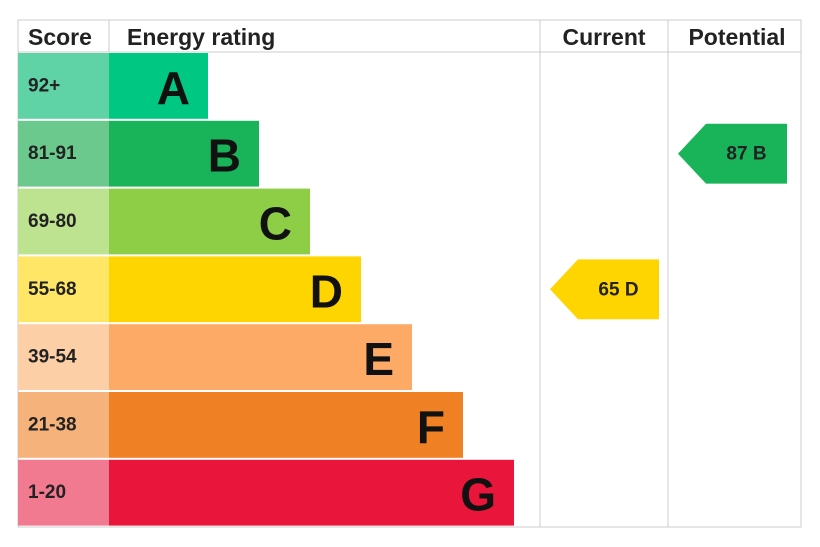  Describe the element at coordinates (224, 156) in the screenshot. I see `rating-letter: B` at that location.